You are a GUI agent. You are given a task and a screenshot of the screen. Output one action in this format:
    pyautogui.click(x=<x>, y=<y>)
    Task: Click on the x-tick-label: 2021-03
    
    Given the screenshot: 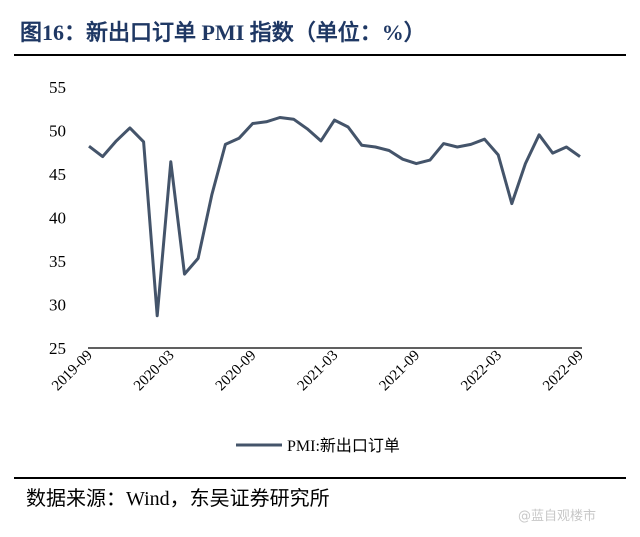 What is the action you would take?
    pyautogui.click(x=318, y=371)
    